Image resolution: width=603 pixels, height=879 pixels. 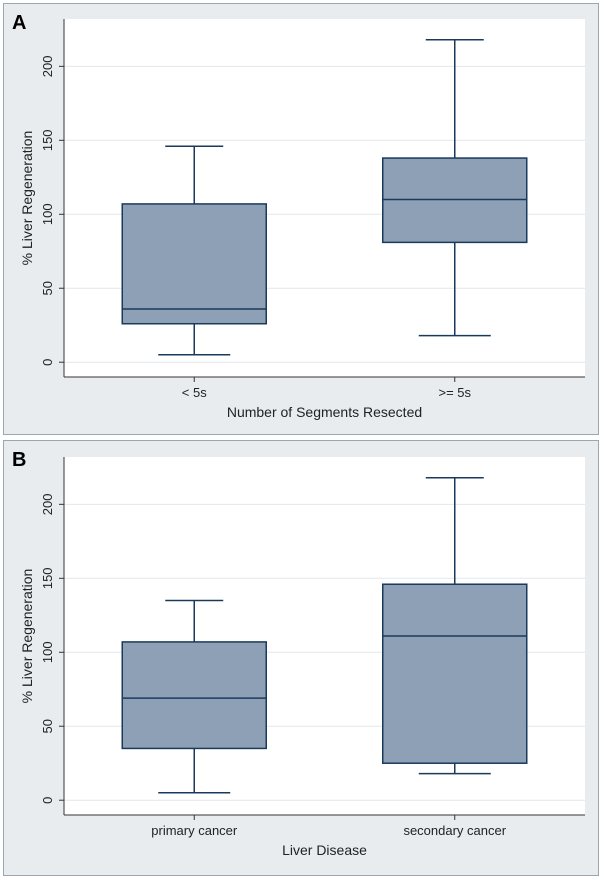 I want to click on x-tick-label: >= 5s, so click(x=454, y=392).